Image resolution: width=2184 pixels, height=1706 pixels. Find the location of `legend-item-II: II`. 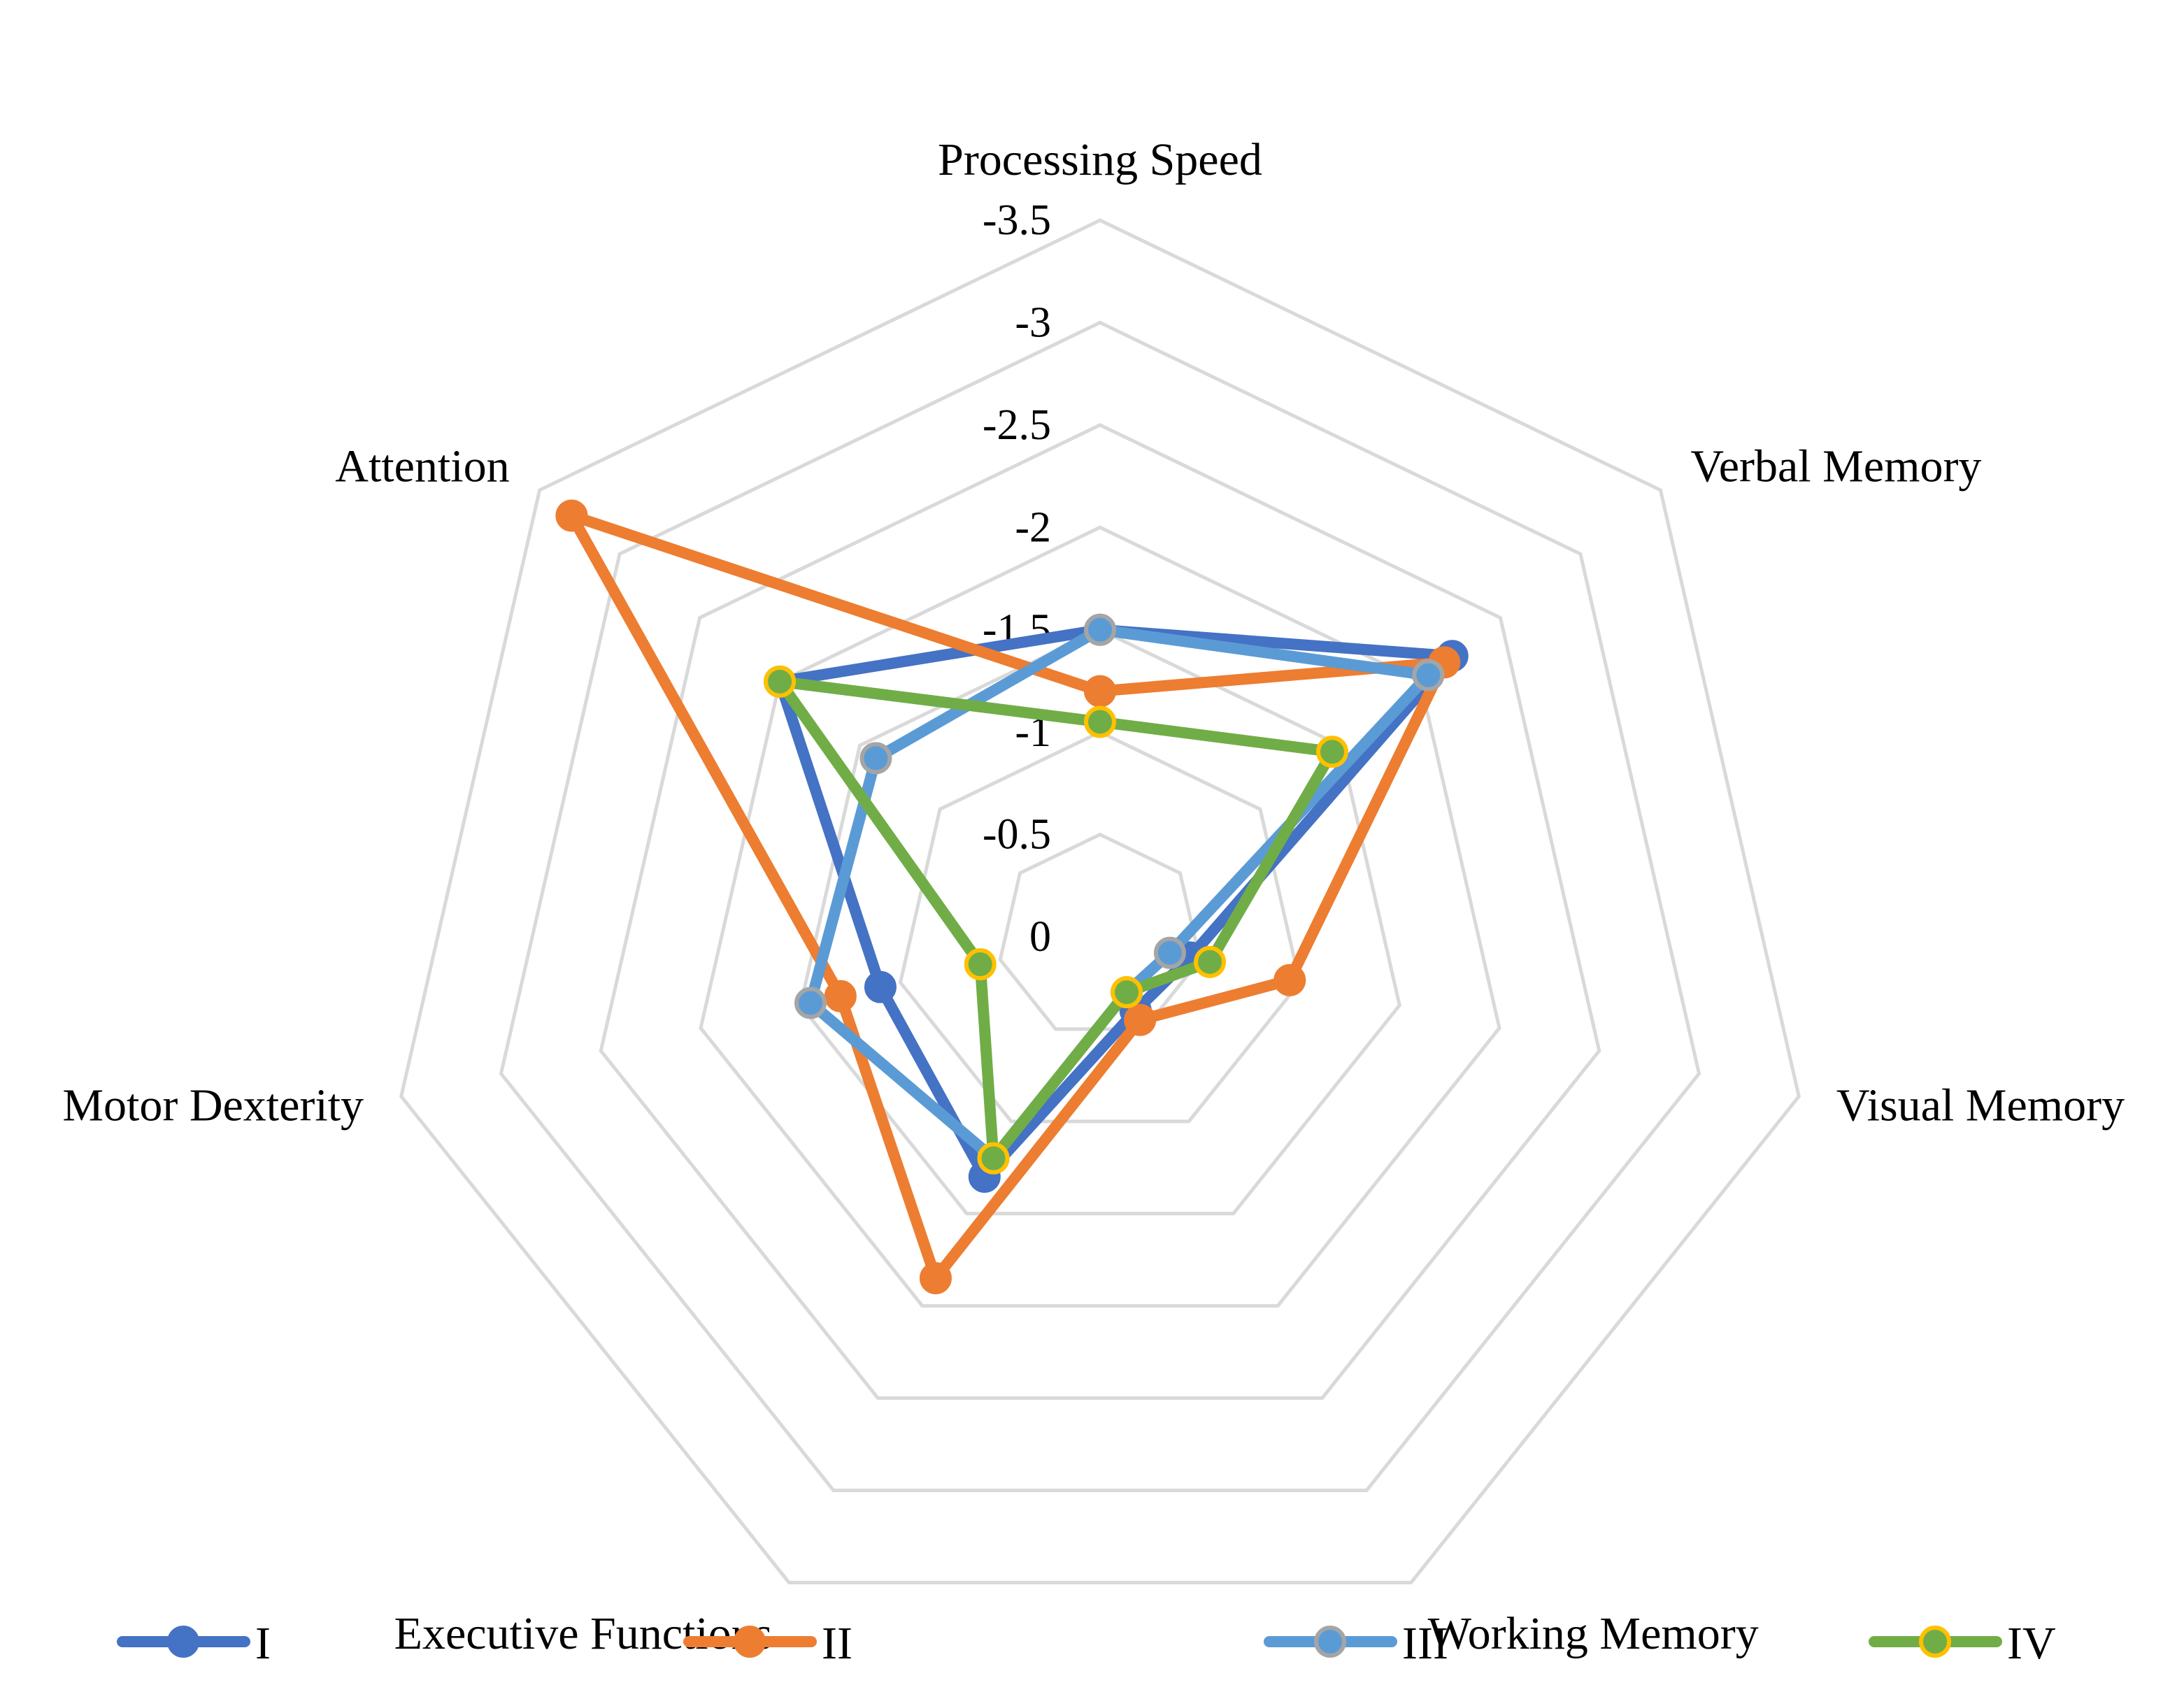

legend-item-II: II is located at coordinates (767, 1643).